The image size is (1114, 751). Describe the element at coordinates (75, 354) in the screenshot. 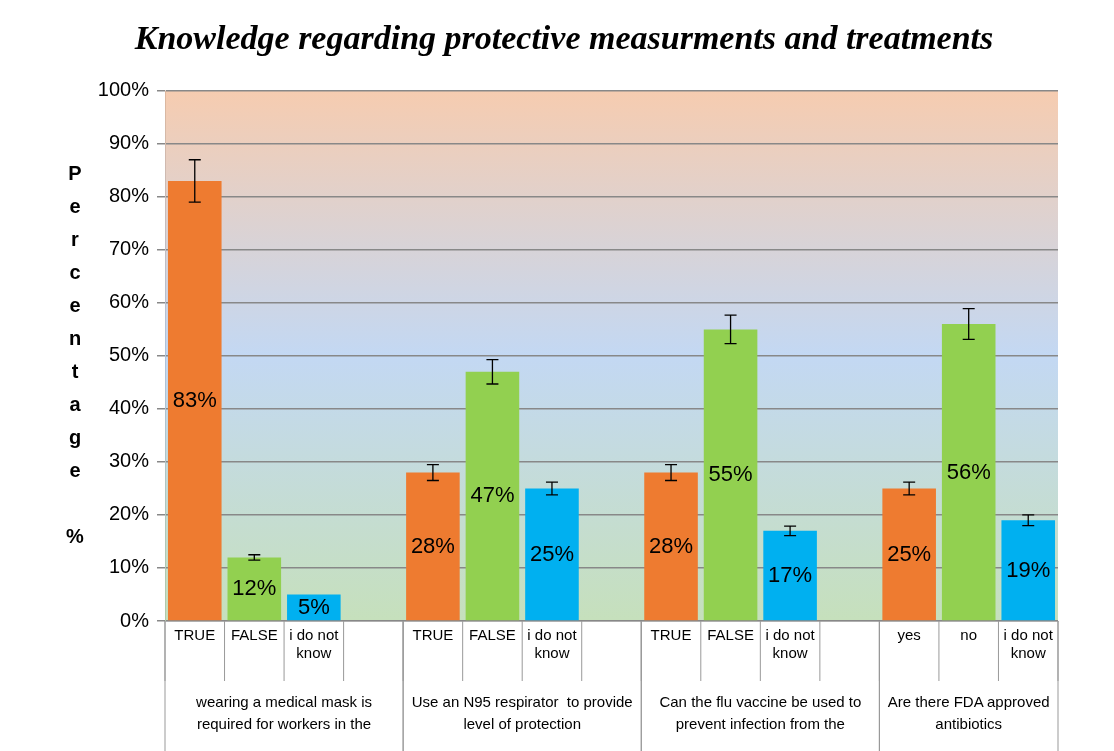

I see `text: Percentage %` at that location.